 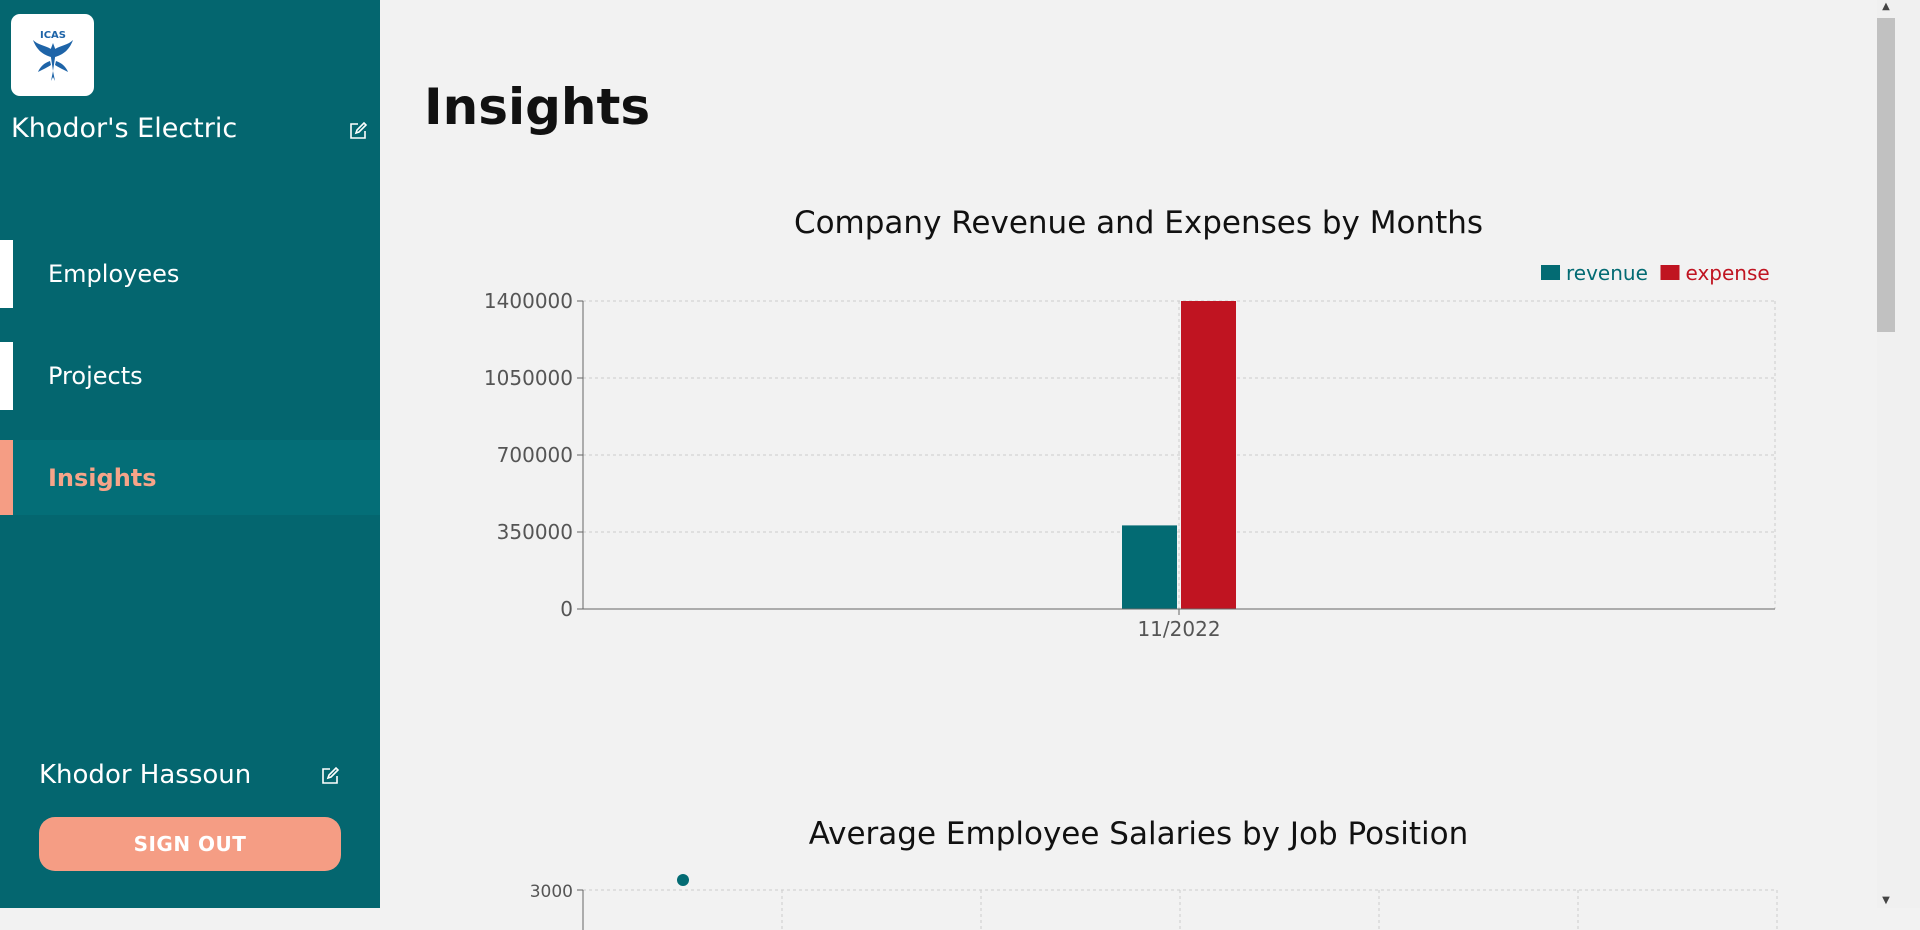 I want to click on sidebar-item-projects: Projects, so click(x=190, y=376).